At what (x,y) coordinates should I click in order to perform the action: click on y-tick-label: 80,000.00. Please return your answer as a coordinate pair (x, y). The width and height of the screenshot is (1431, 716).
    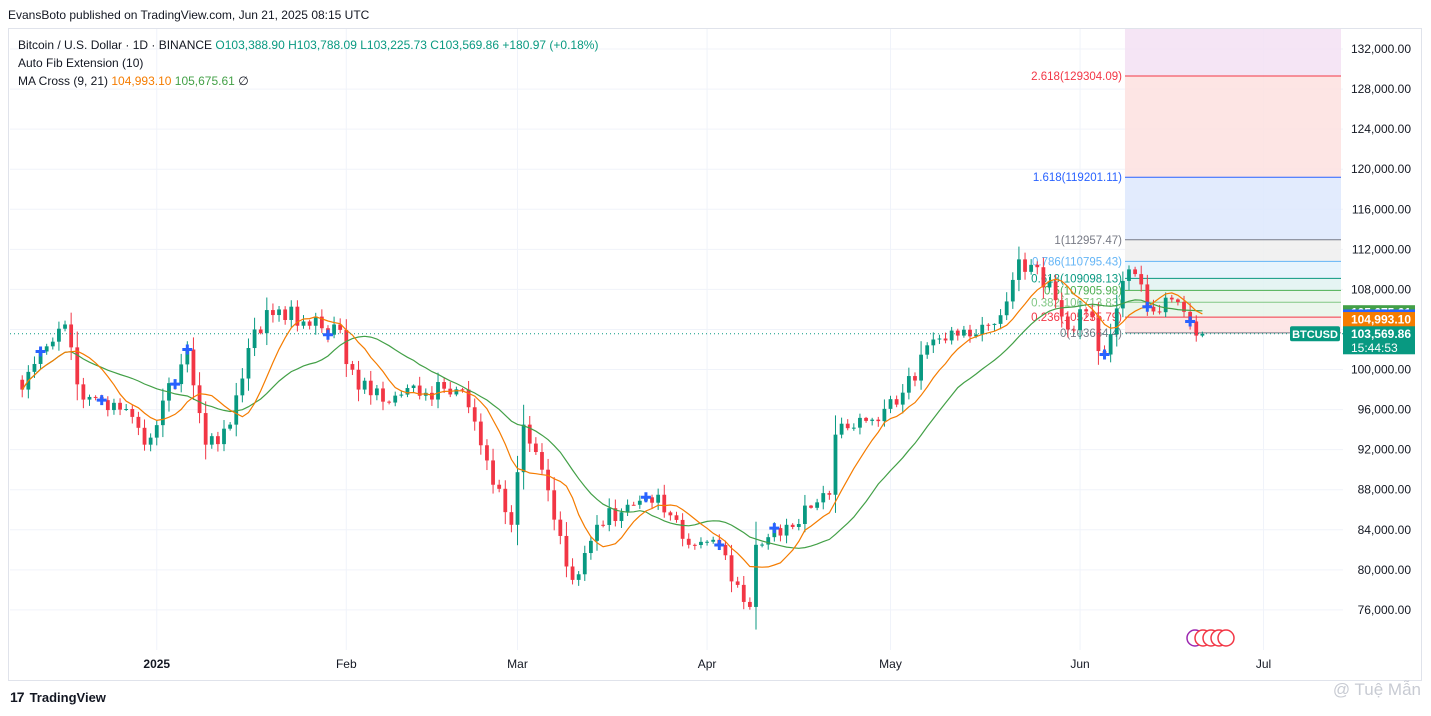
    Looking at the image, I should click on (1385, 570).